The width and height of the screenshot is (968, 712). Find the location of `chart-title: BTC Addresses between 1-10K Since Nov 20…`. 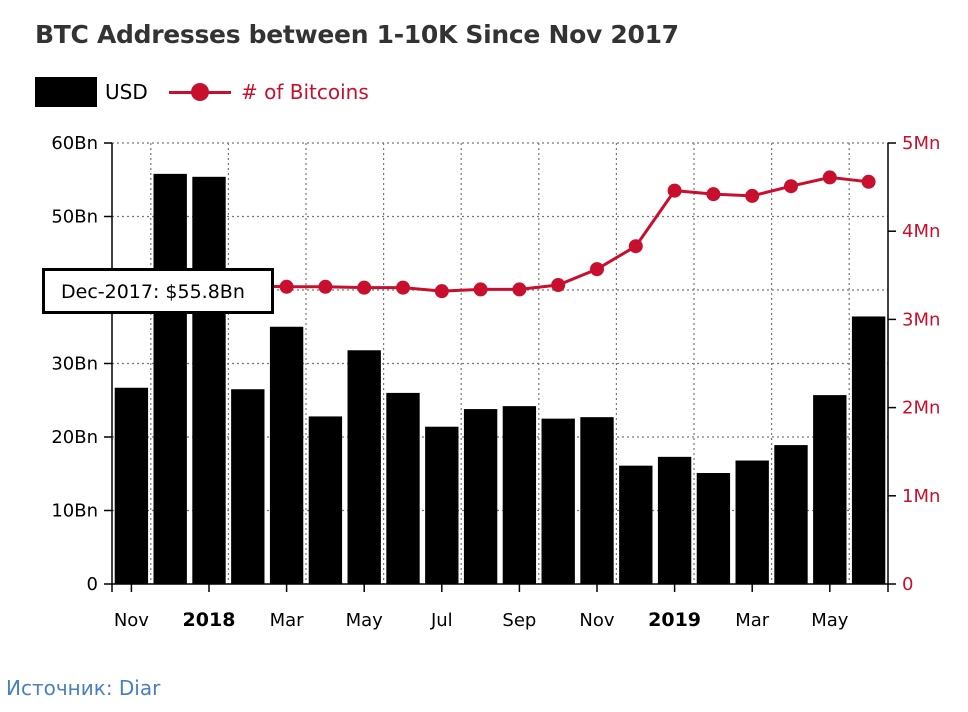

chart-title: BTC Addresses between 1-10K Since Nov 20… is located at coordinates (357, 34).